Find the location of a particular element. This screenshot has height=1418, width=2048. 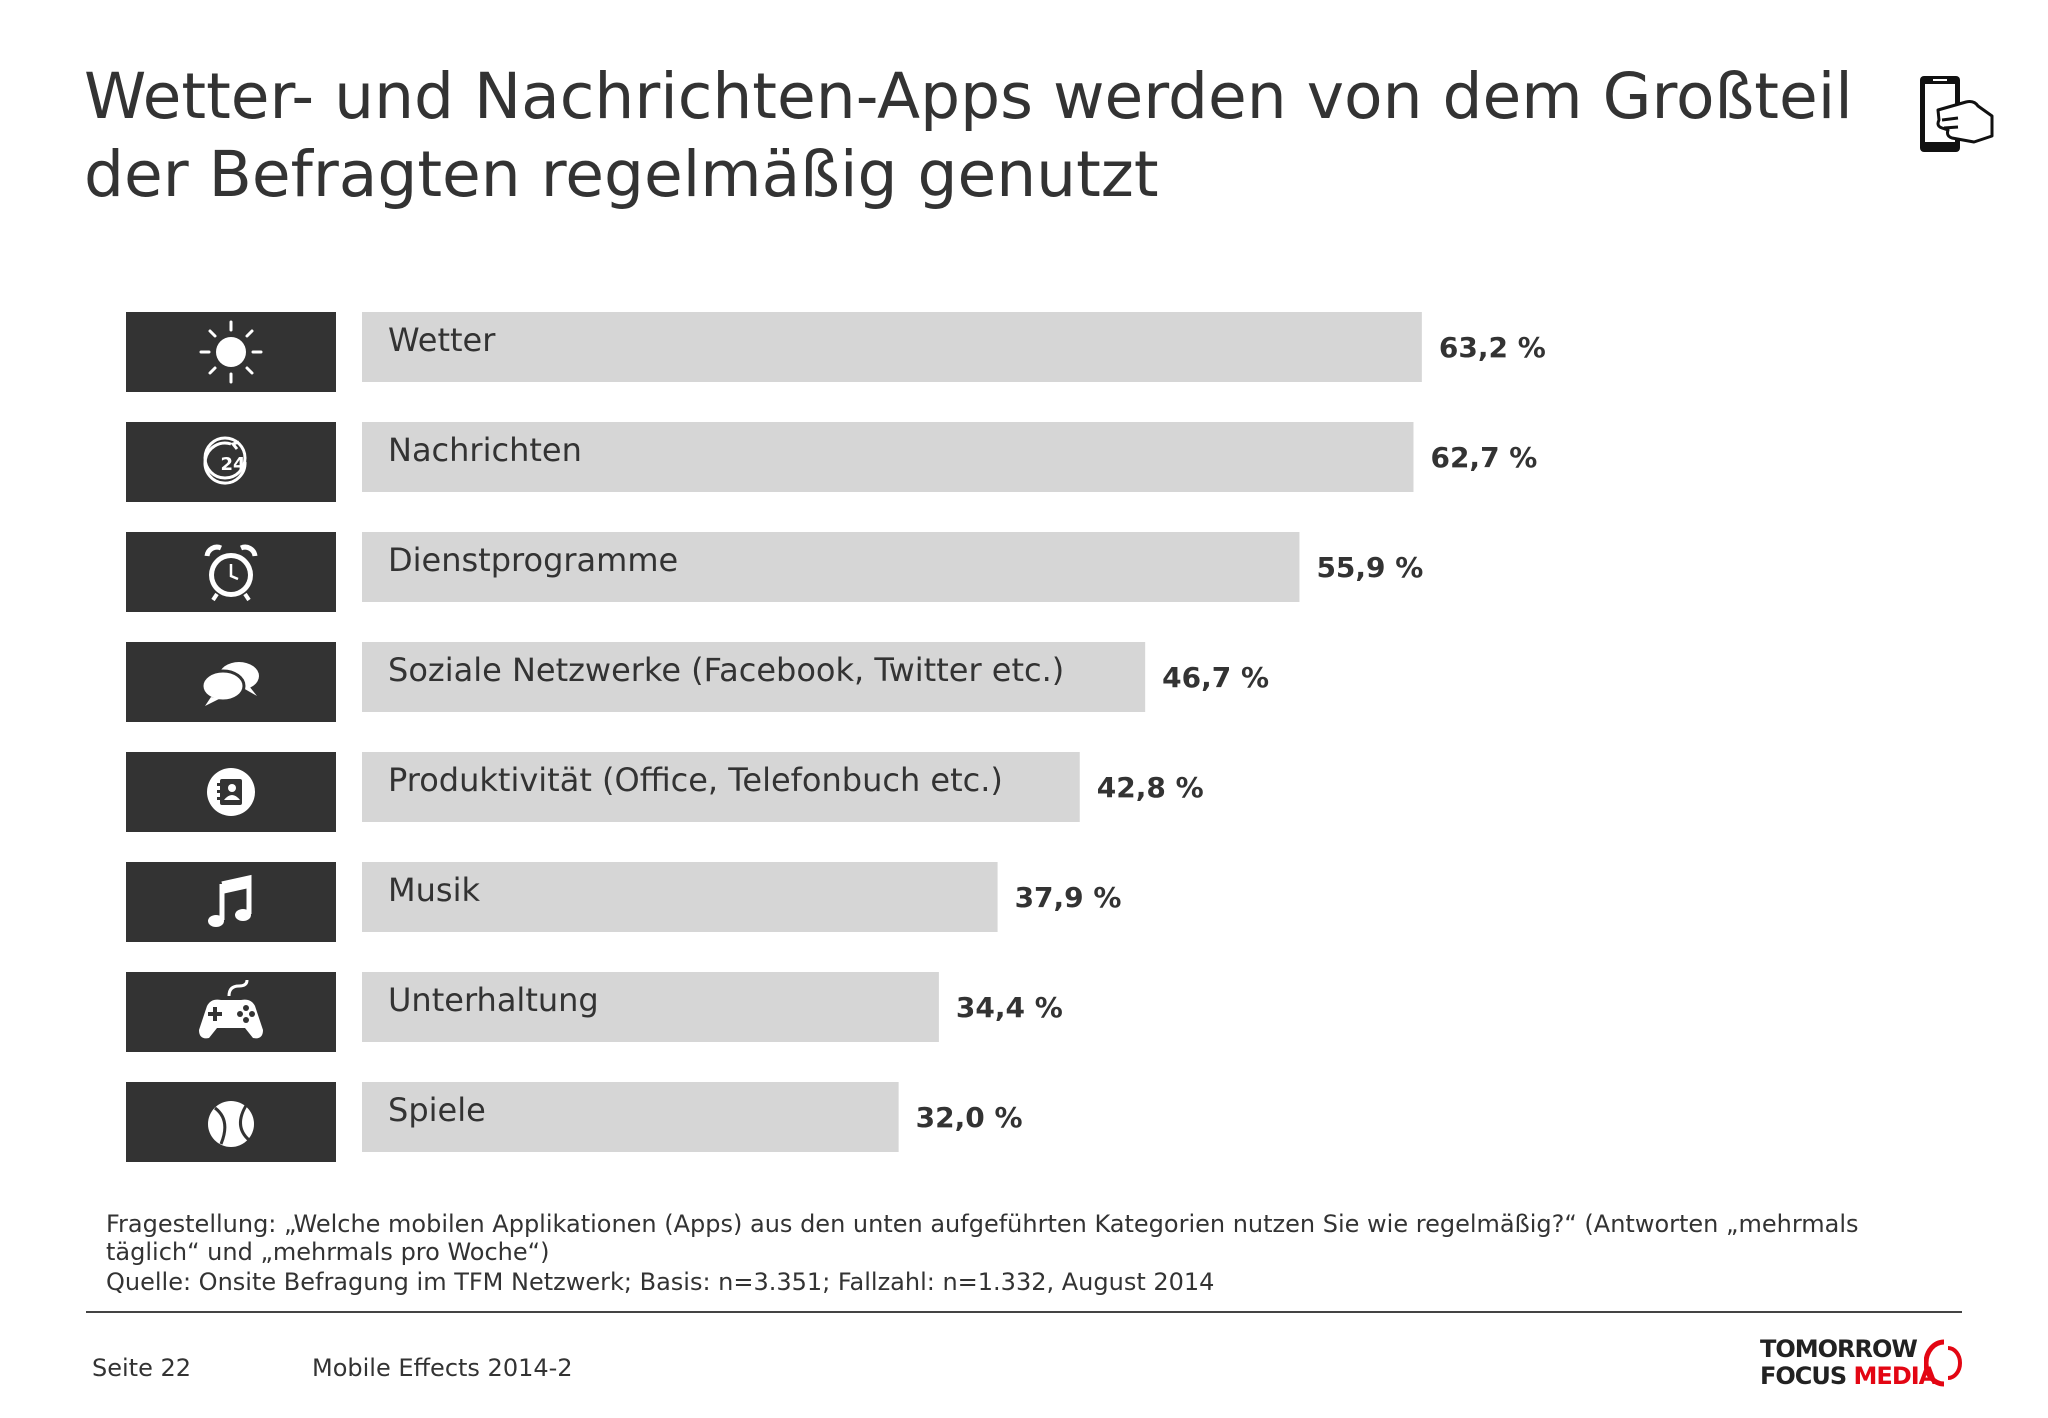

footer-divider is located at coordinates (1024, 1312).